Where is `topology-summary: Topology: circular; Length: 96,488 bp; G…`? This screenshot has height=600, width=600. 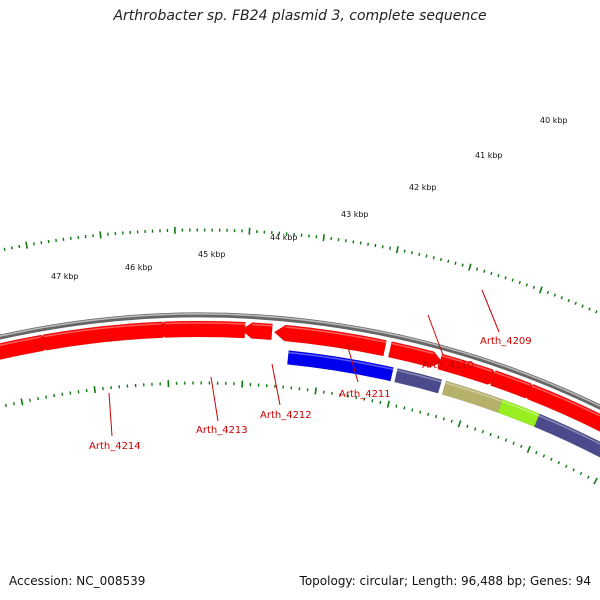 topology-summary: Topology: circular; Length: 96,488 bp; G… is located at coordinates (445, 581).